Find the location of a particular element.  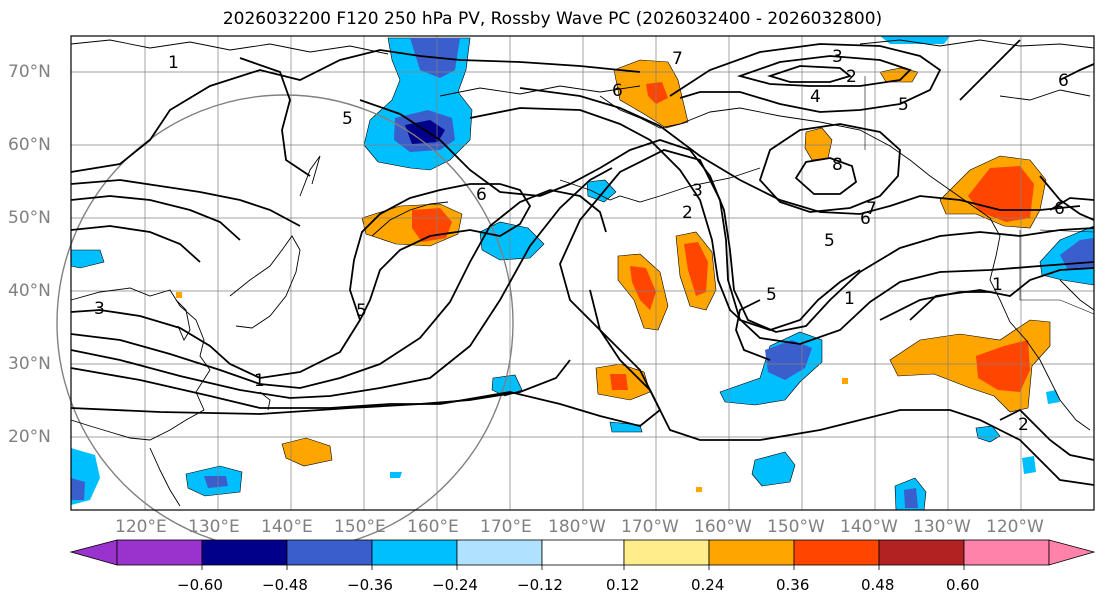

lon-label: 120°W is located at coordinates (1015, 527).